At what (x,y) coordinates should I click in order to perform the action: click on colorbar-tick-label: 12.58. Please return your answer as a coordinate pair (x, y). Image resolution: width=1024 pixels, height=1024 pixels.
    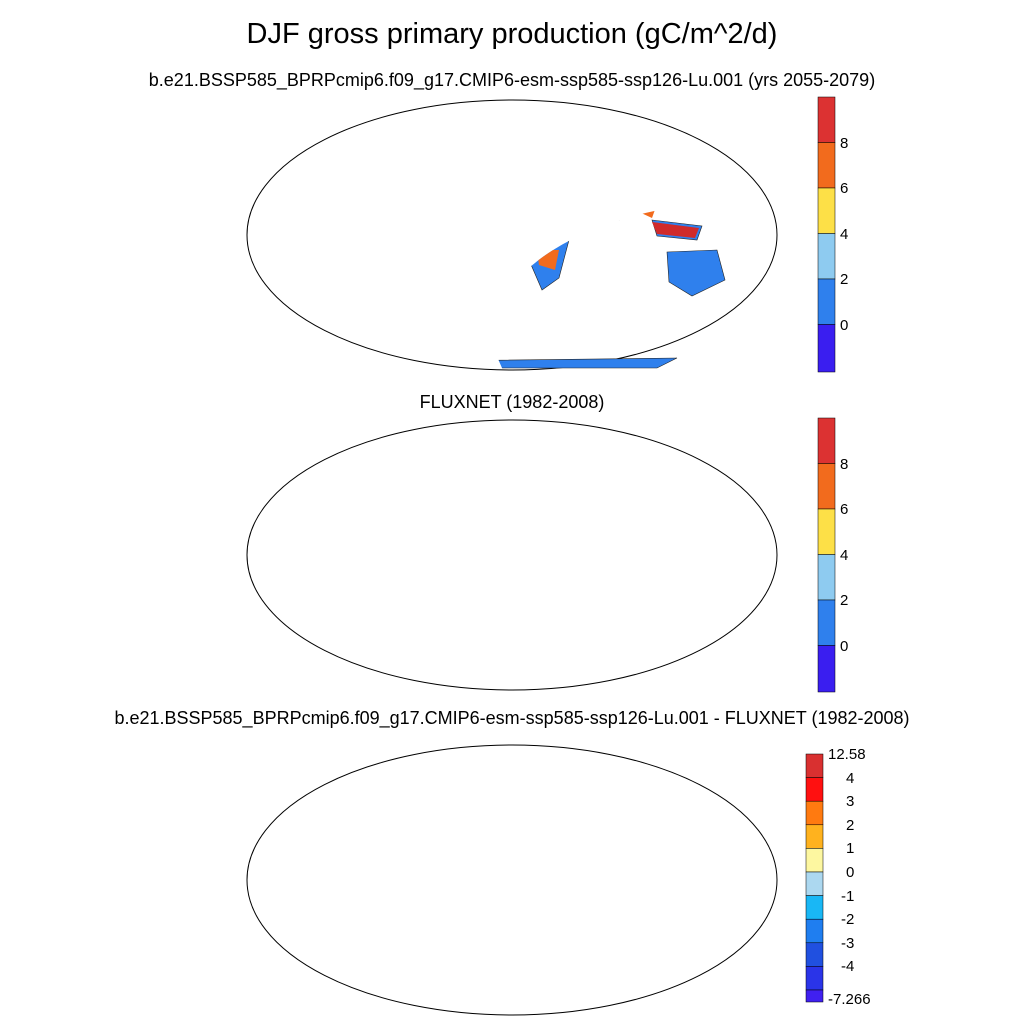
    Looking at the image, I should click on (847, 754).